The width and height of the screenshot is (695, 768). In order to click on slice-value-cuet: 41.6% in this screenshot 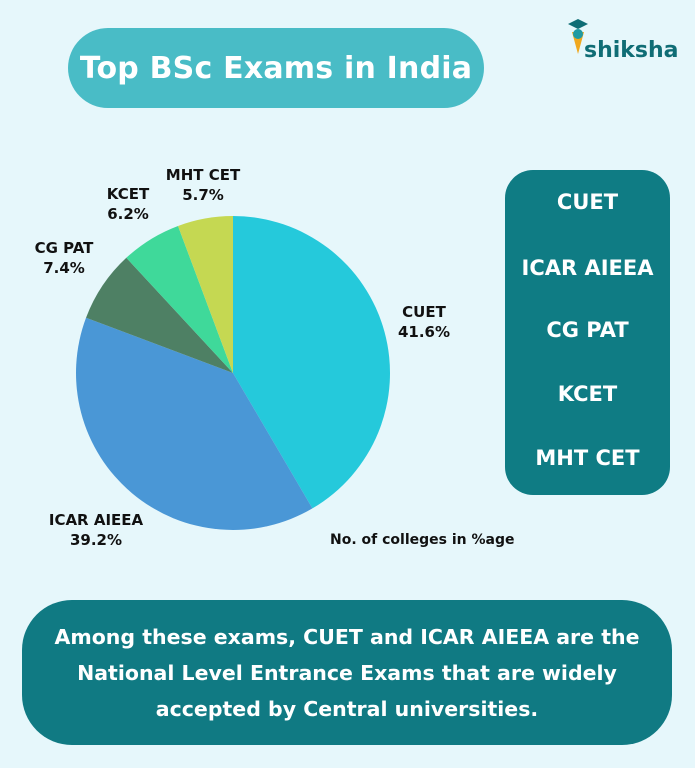, I will do `click(424, 332)`.